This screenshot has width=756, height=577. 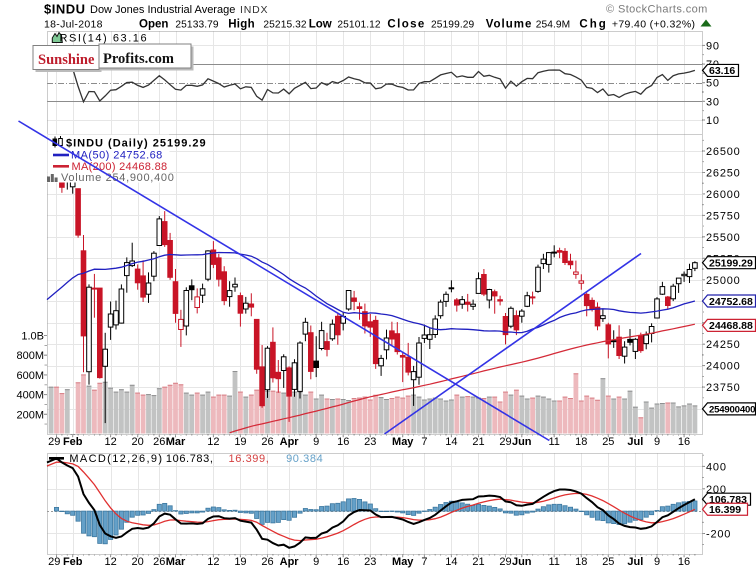 What do you see at coordinates (723, 367) in the screenshot?
I see `svg-text: 24000` at bounding box center [723, 367].